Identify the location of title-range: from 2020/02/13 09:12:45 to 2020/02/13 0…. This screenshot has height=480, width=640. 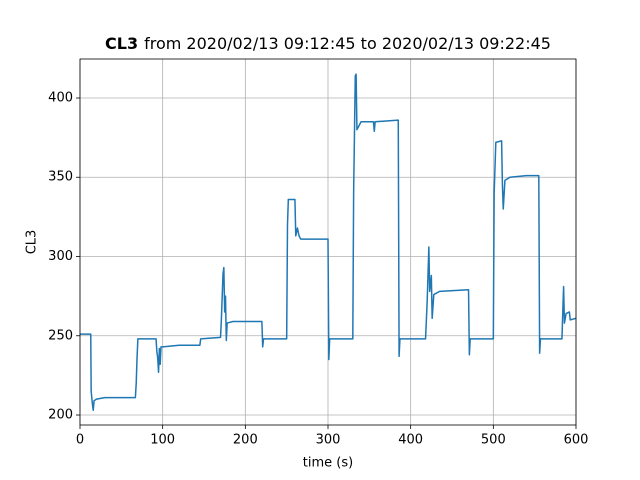
(347, 43).